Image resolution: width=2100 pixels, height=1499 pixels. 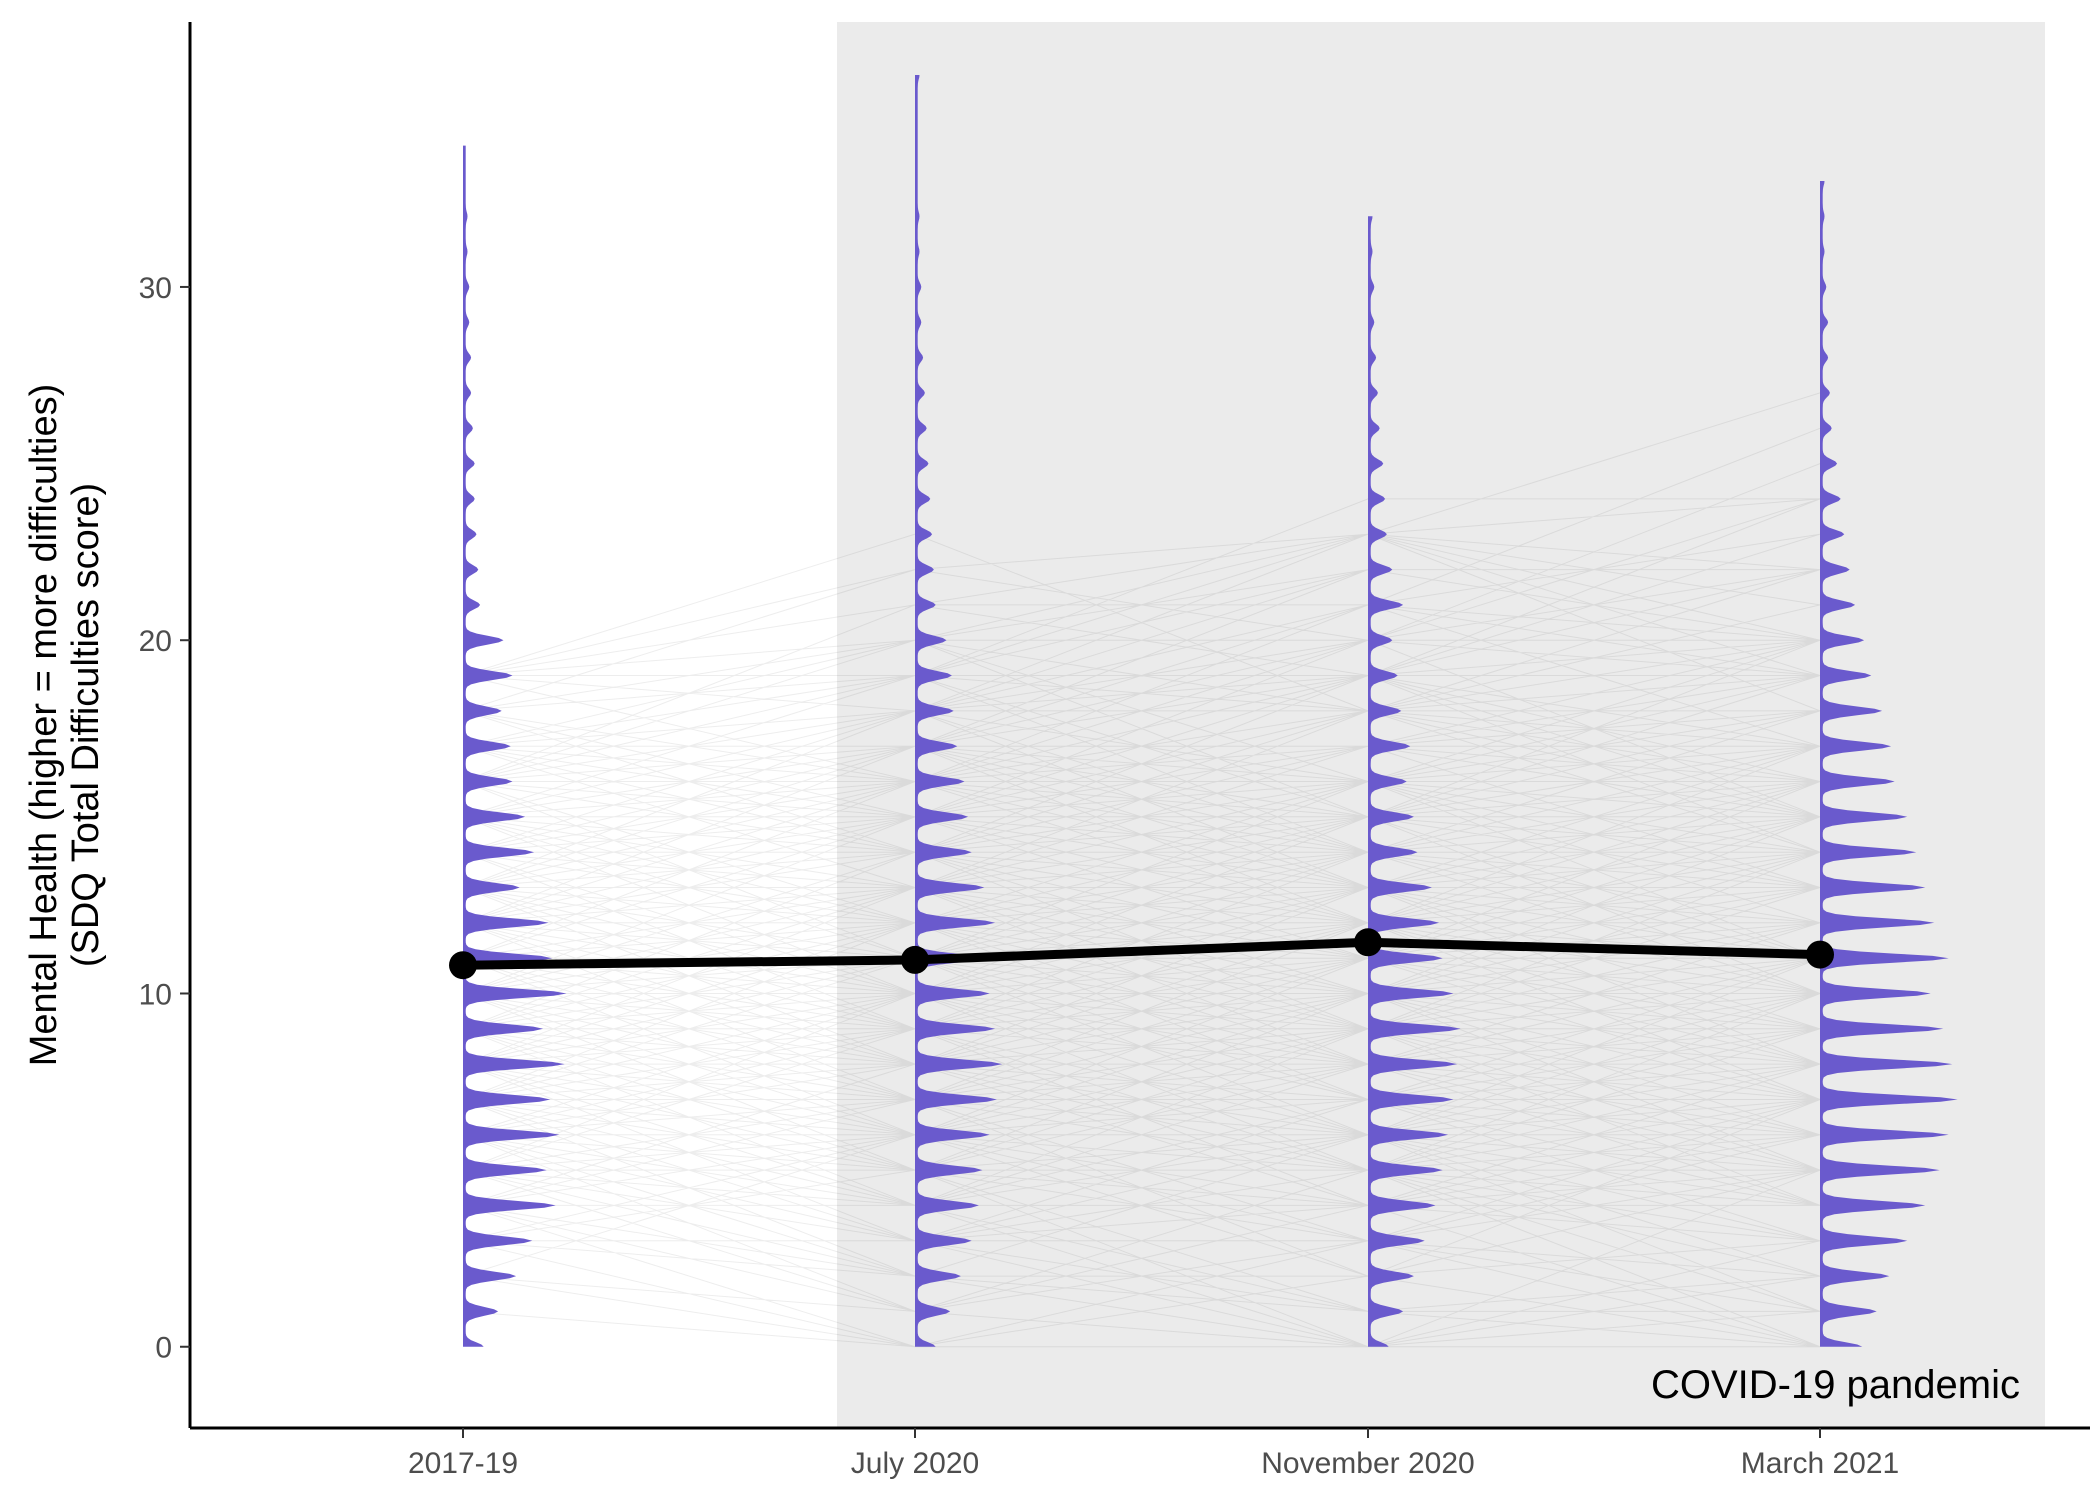 What do you see at coordinates (155, 994) in the screenshot?
I see `y-tick-label: 10` at bounding box center [155, 994].